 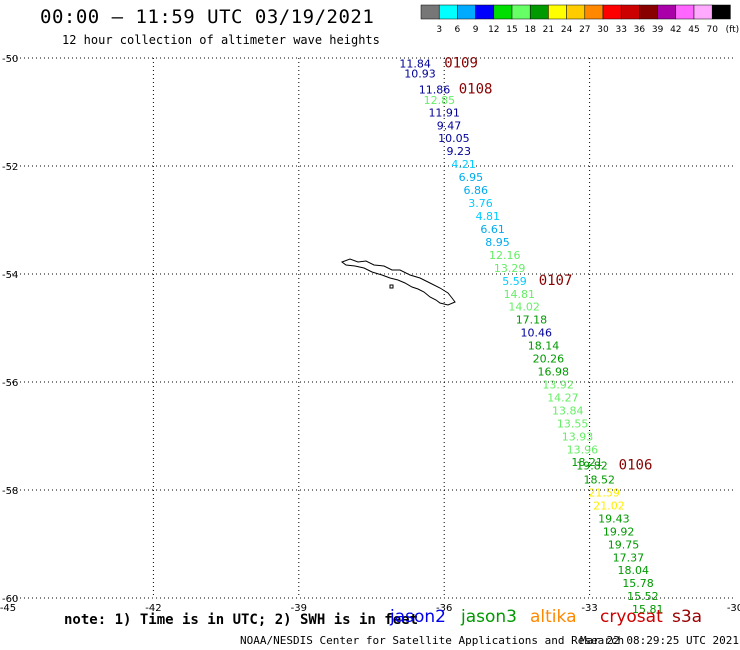 What do you see at coordinates (514, 281) in the screenshot?
I see `wave-height-label: 5.59` at bounding box center [514, 281].